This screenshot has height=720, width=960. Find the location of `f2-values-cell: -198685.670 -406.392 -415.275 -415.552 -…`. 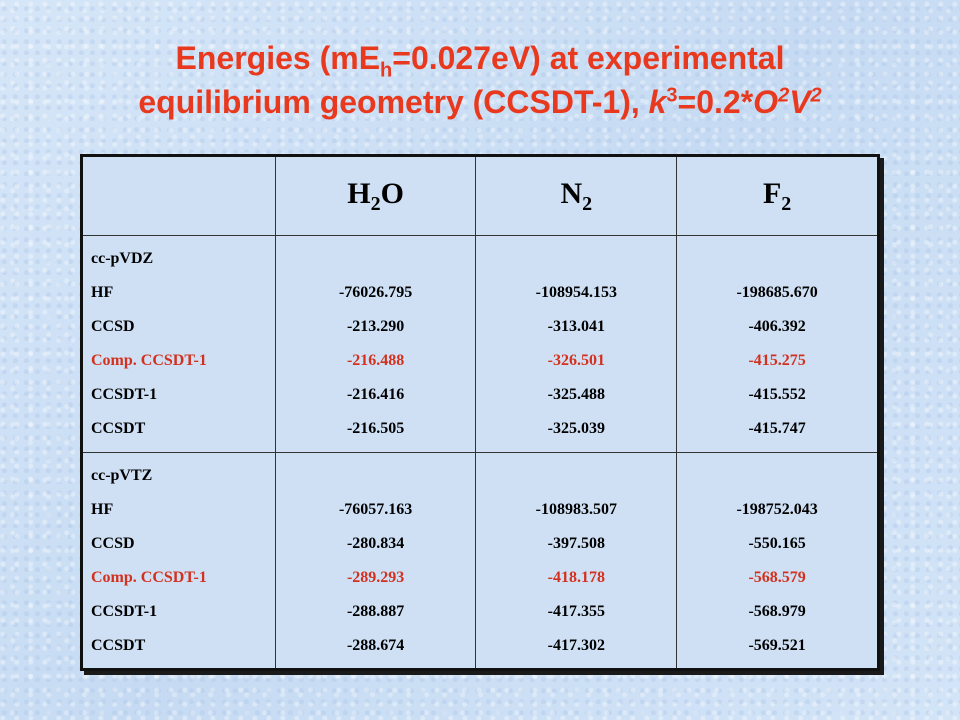

f2-values-cell: -198685.670 -406.392 -415.275 -415.552 -… is located at coordinates (777, 344).